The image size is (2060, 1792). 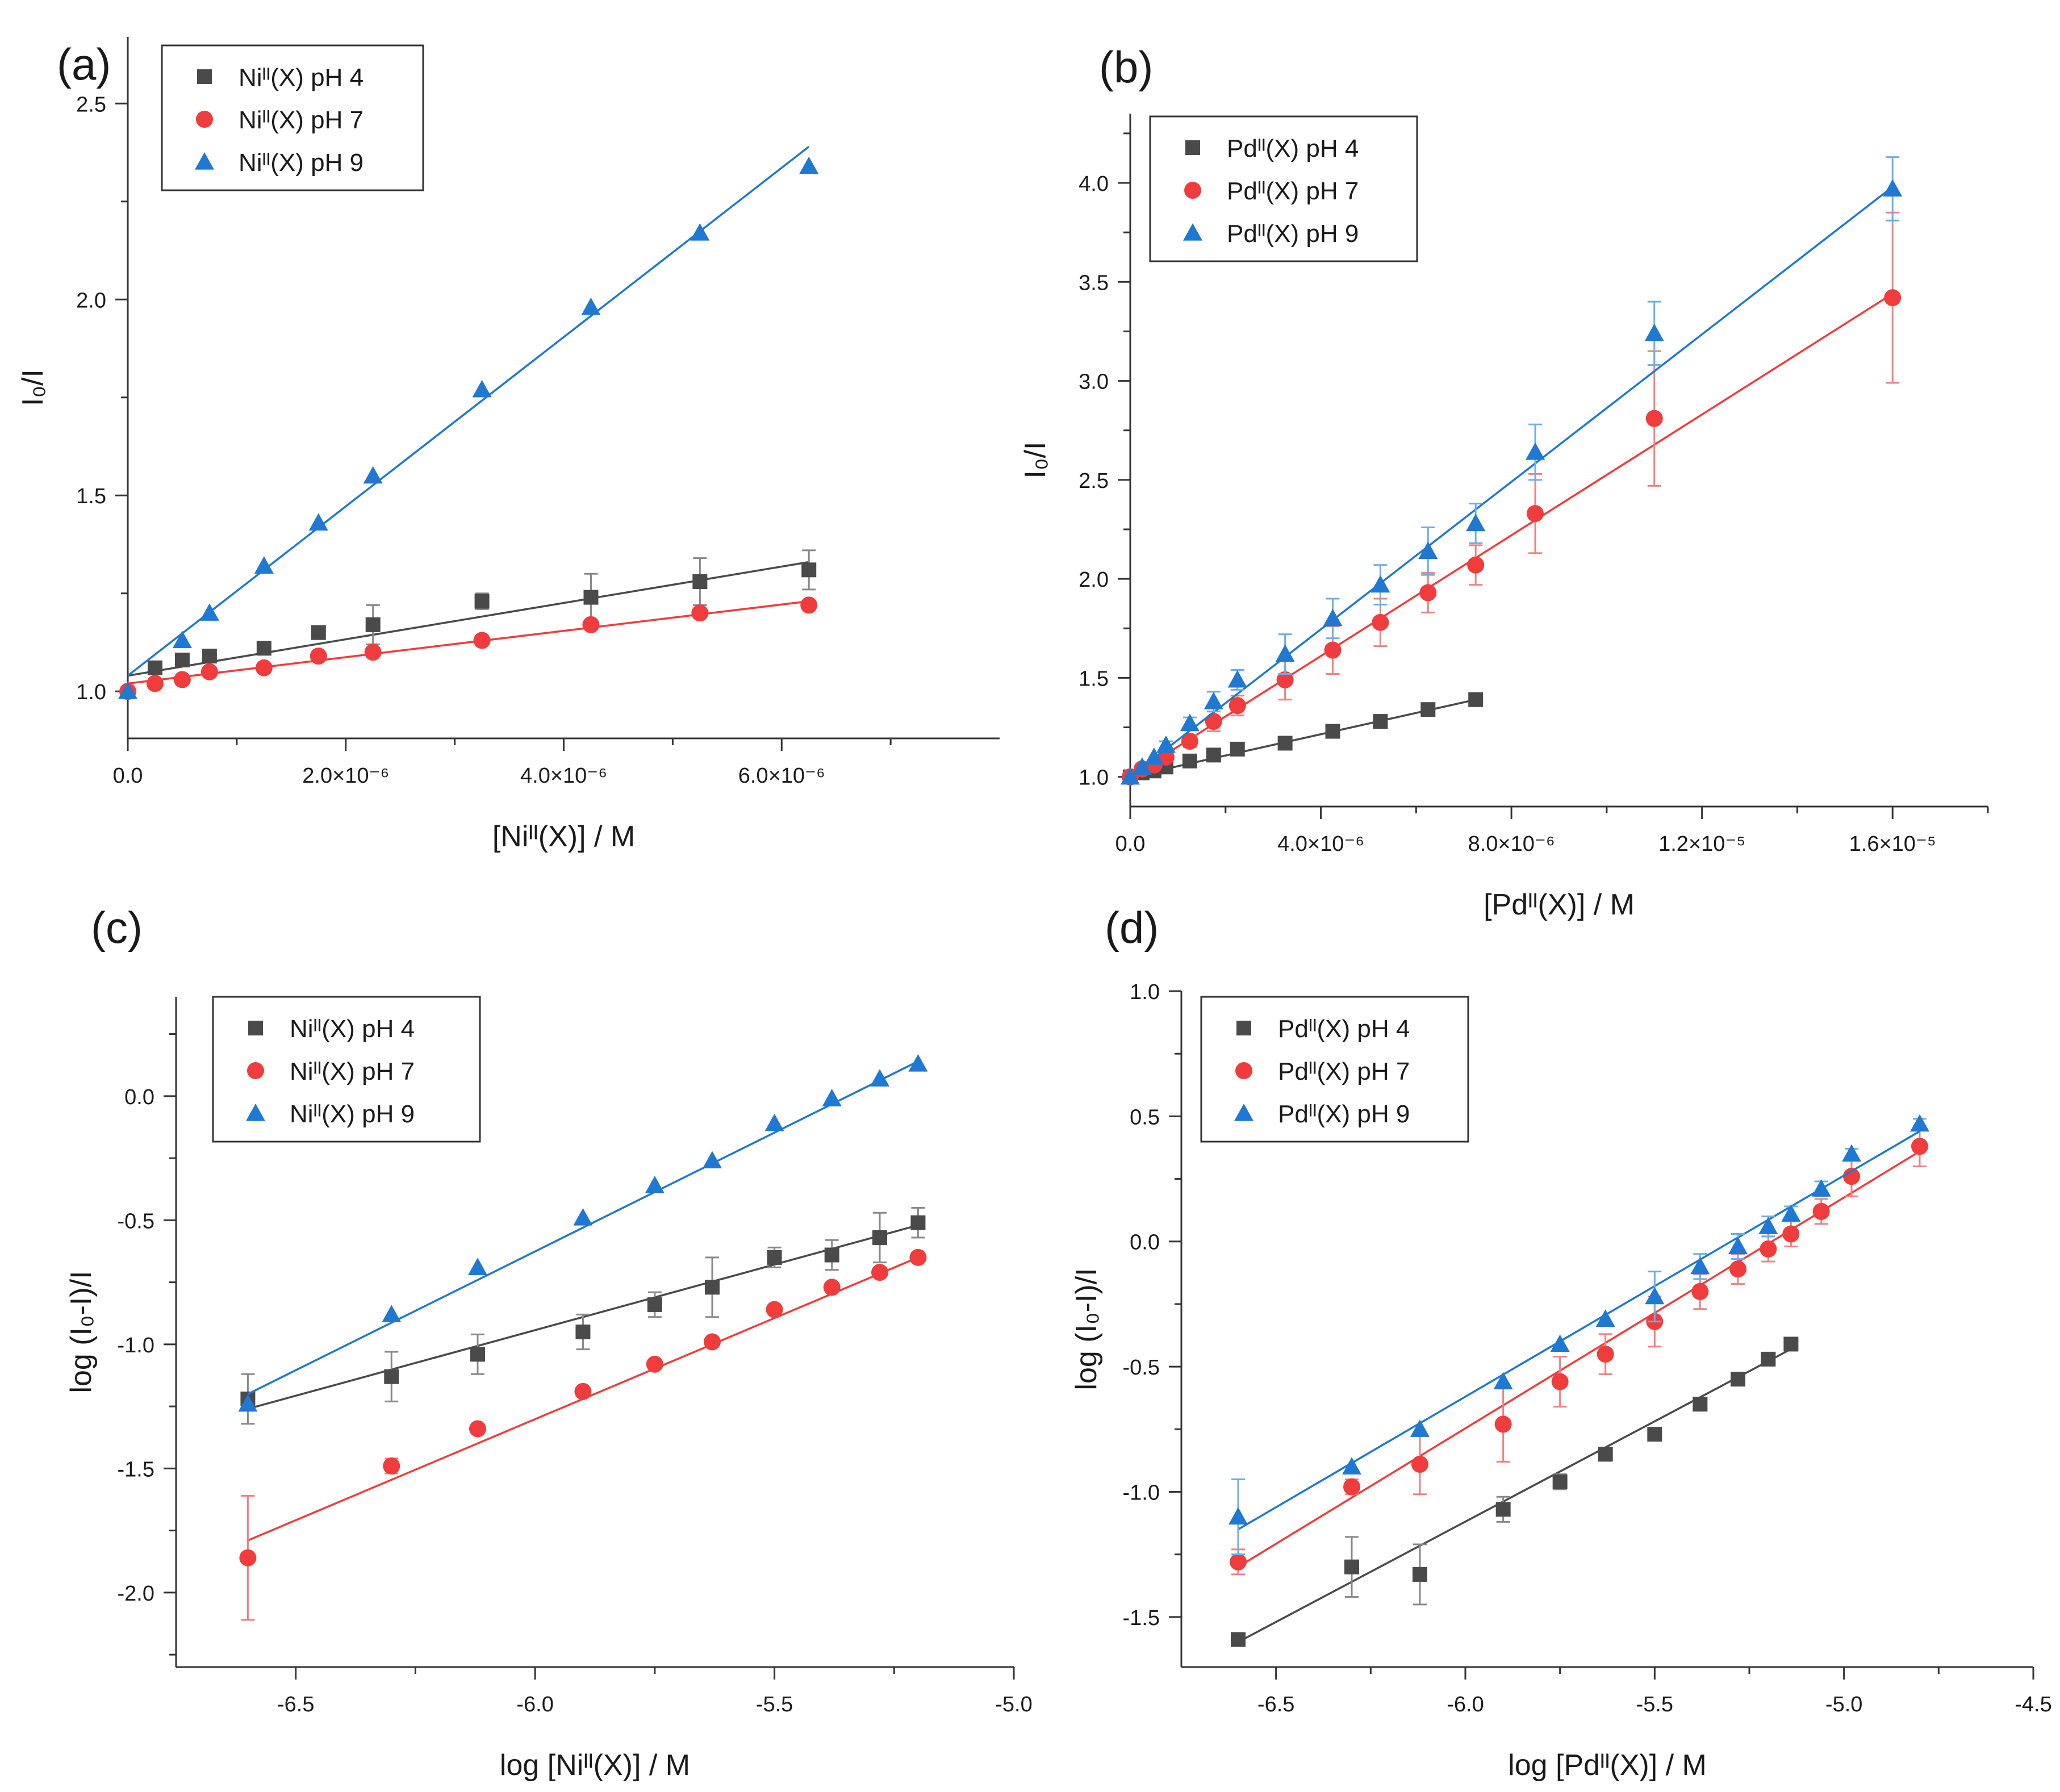 I want to click on x-axis-label: log [Pdᴵᴵ(X)] / M, so click(x=1607, y=1766).